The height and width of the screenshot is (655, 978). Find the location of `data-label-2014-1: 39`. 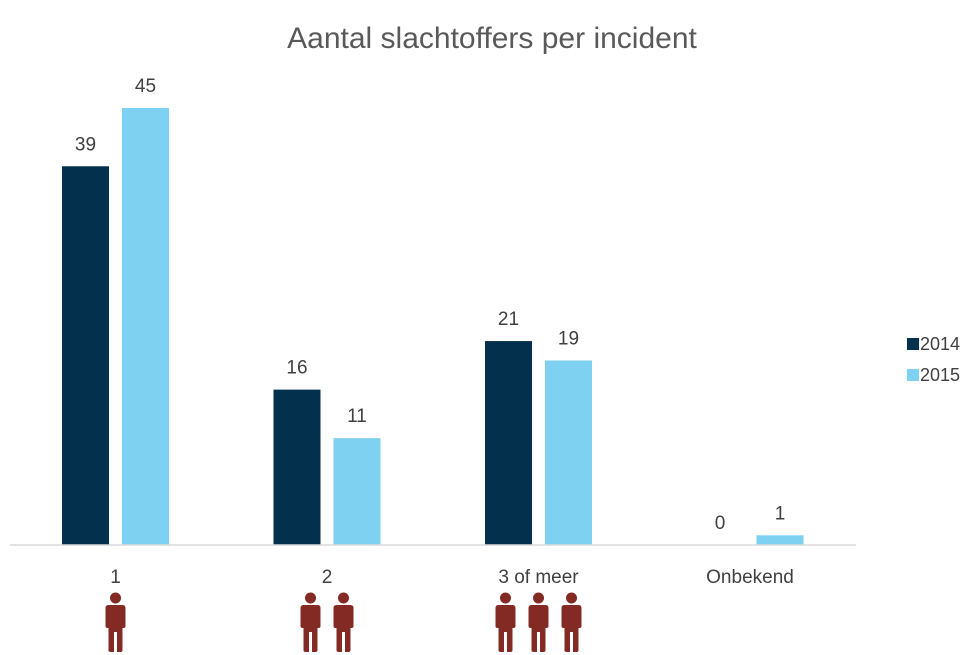

data-label-2014-1: 39 is located at coordinates (85, 144).